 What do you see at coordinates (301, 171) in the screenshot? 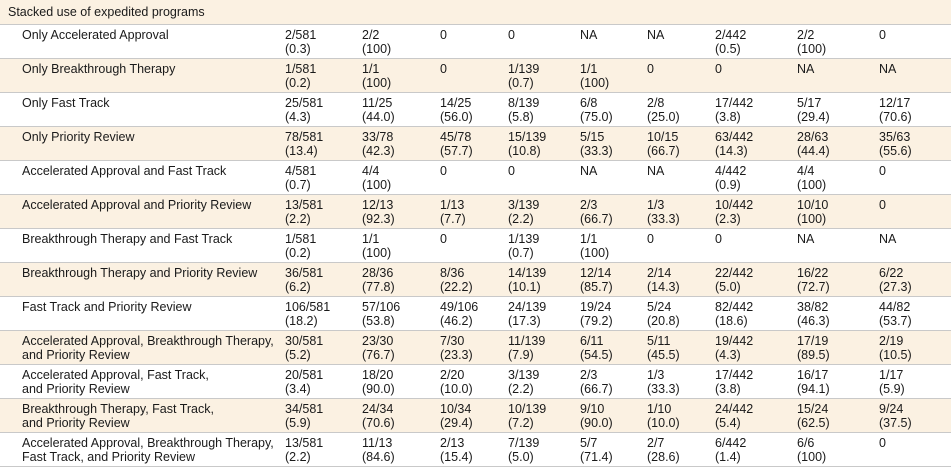
I see `cell-count: 4/581` at bounding box center [301, 171].